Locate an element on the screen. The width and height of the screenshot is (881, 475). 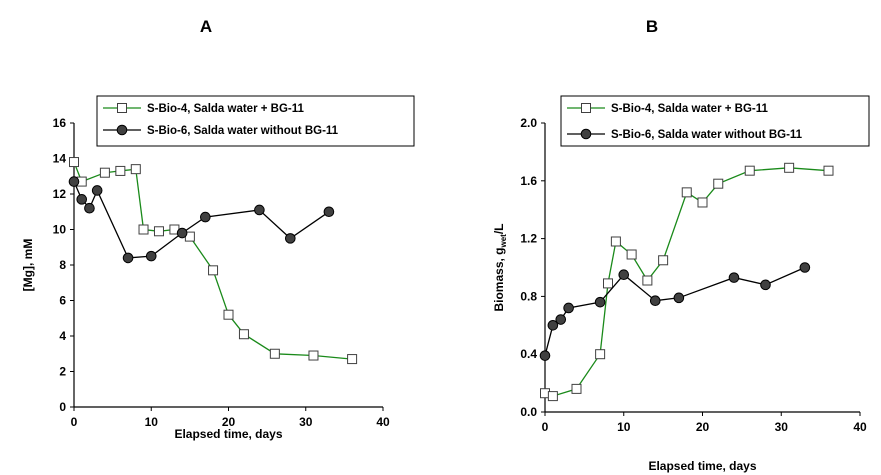
y-tick-label: 1.2 is located at coordinates (528, 239).